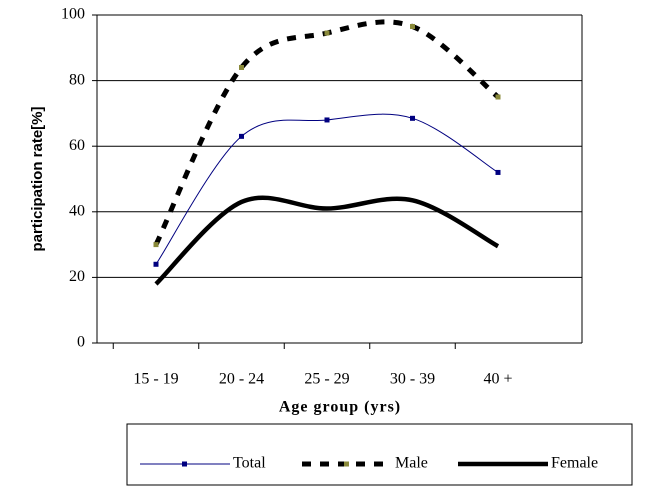 This screenshot has height=495, width=670. I want to click on y-tick-label: 80, so click(77, 79).